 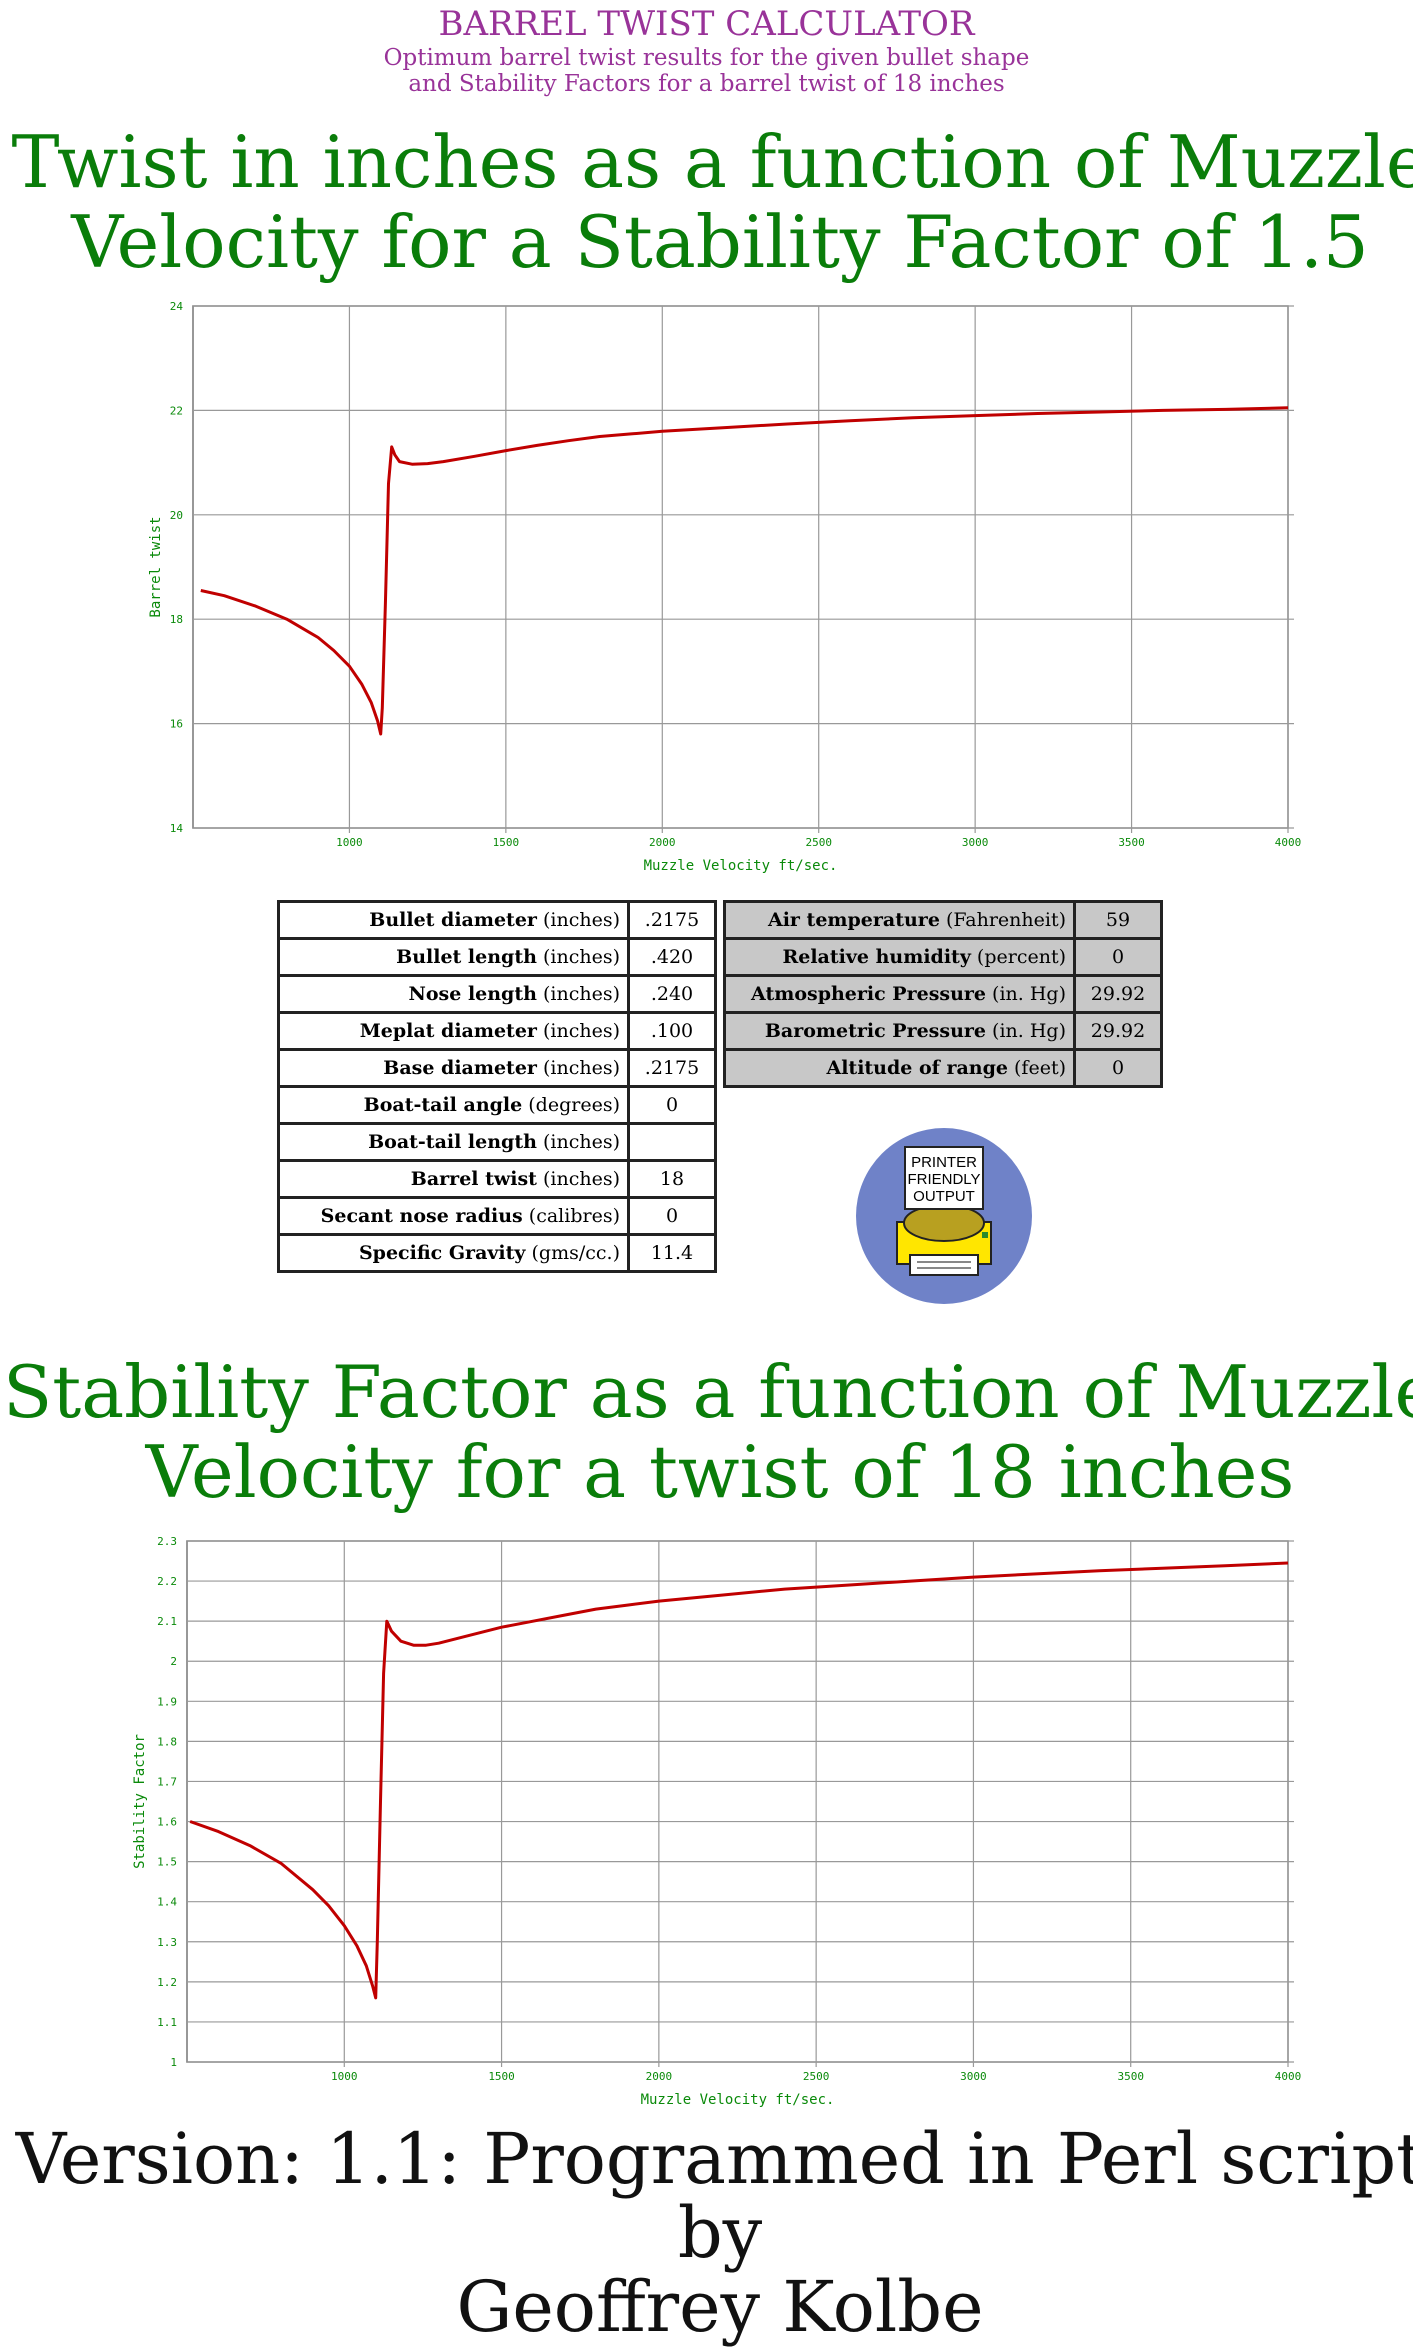 What do you see at coordinates (176, 410) in the screenshot?
I see `twist-y-tick-label: 22` at bounding box center [176, 410].